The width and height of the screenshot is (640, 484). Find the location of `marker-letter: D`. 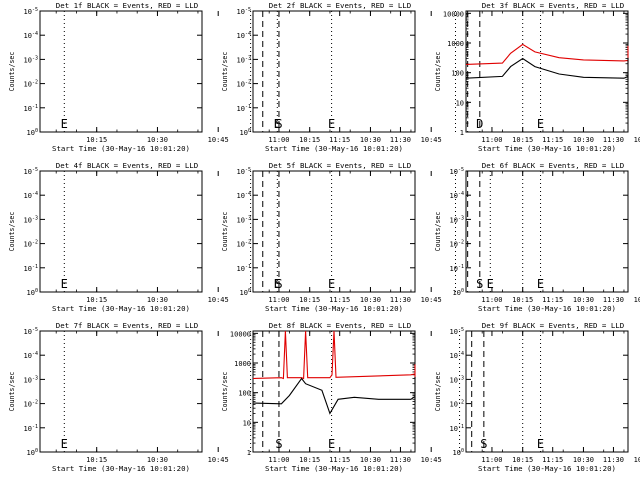

marker-letter: D is located at coordinates (479, 124).